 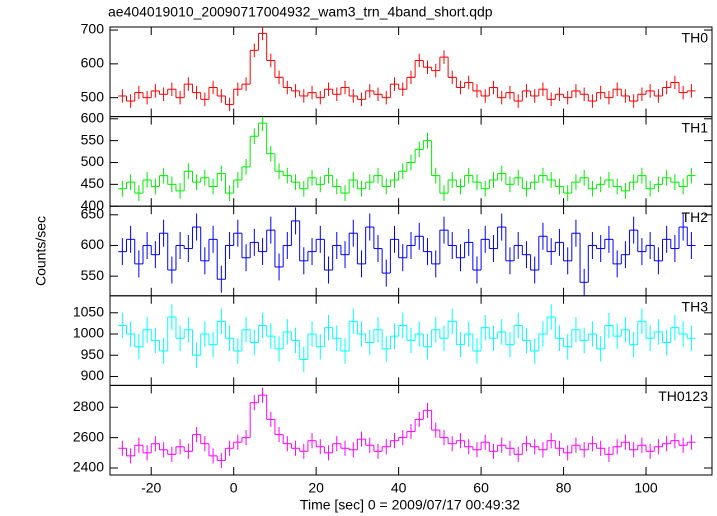 What do you see at coordinates (695, 307) in the screenshot?
I see `panel-label: TH3` at bounding box center [695, 307].